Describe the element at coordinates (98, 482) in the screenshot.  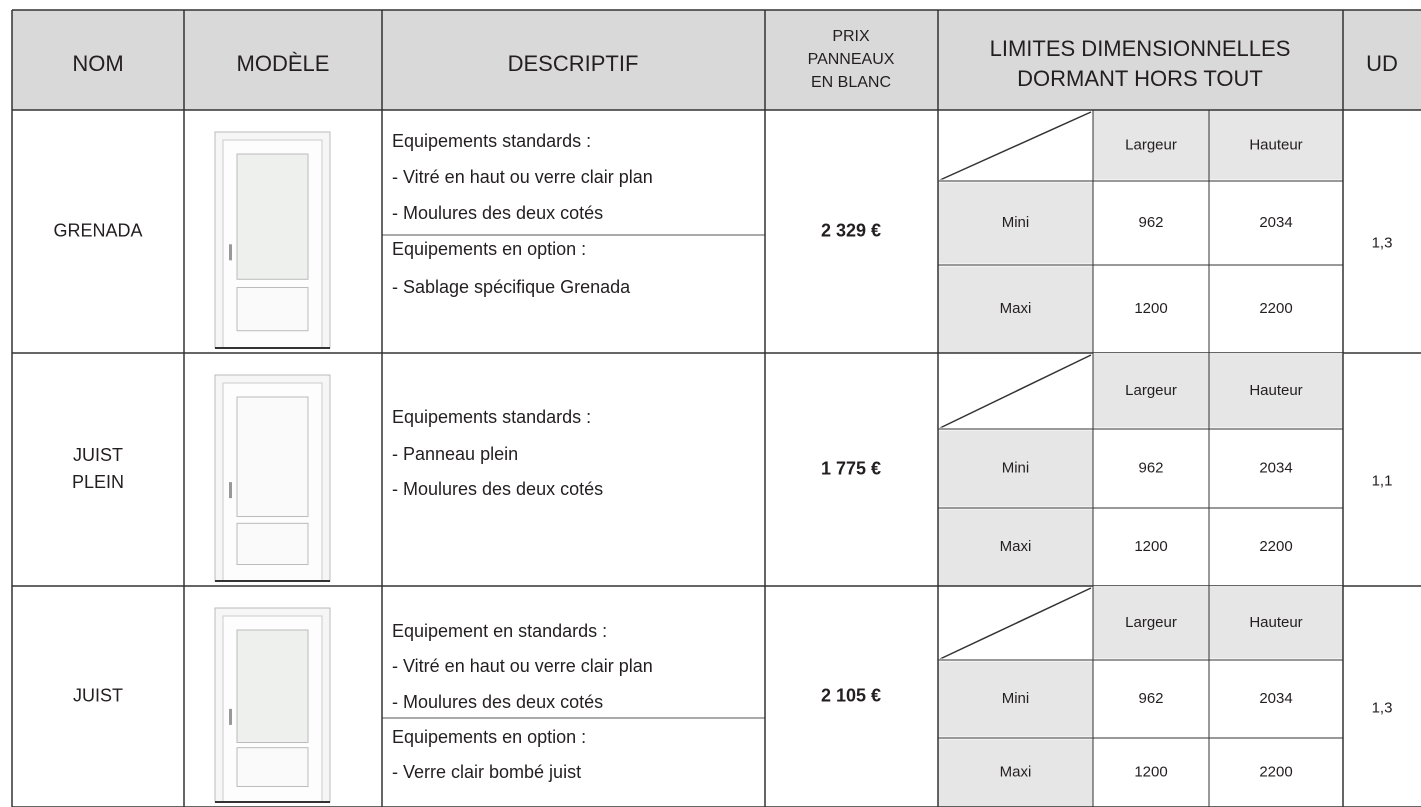
I see `nom: PLEIN` at that location.